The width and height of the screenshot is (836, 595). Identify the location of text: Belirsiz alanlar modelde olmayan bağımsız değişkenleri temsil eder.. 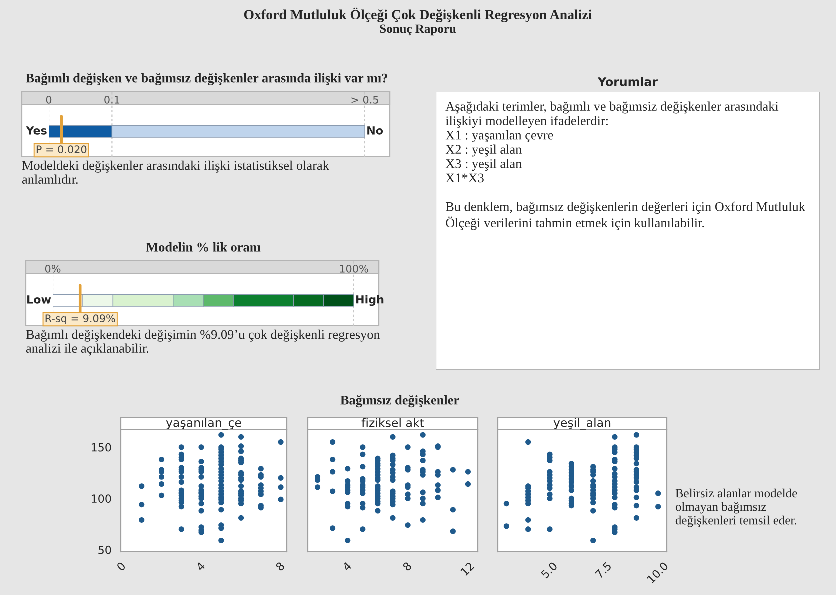
(737, 508).